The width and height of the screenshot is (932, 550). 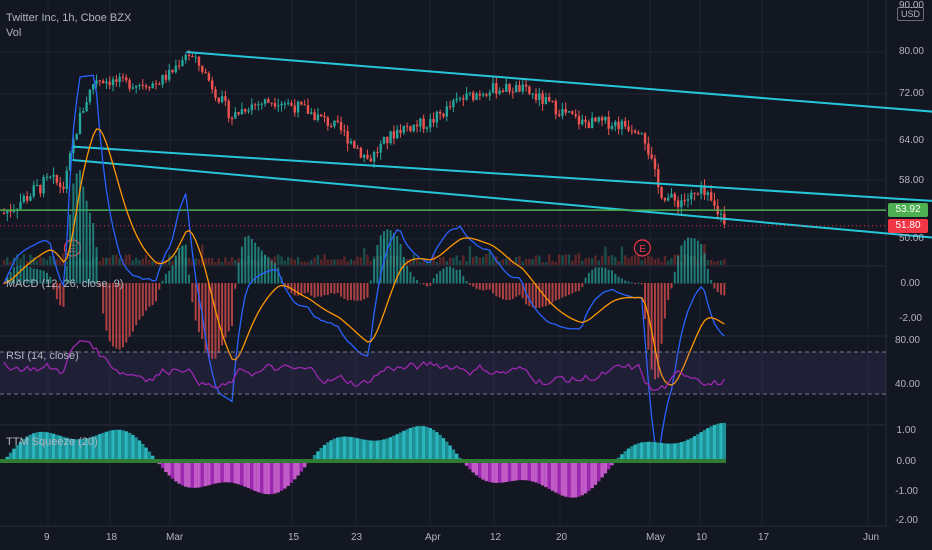 I want to click on ttm-label: TTM Squeeze (20), so click(x=52, y=442).